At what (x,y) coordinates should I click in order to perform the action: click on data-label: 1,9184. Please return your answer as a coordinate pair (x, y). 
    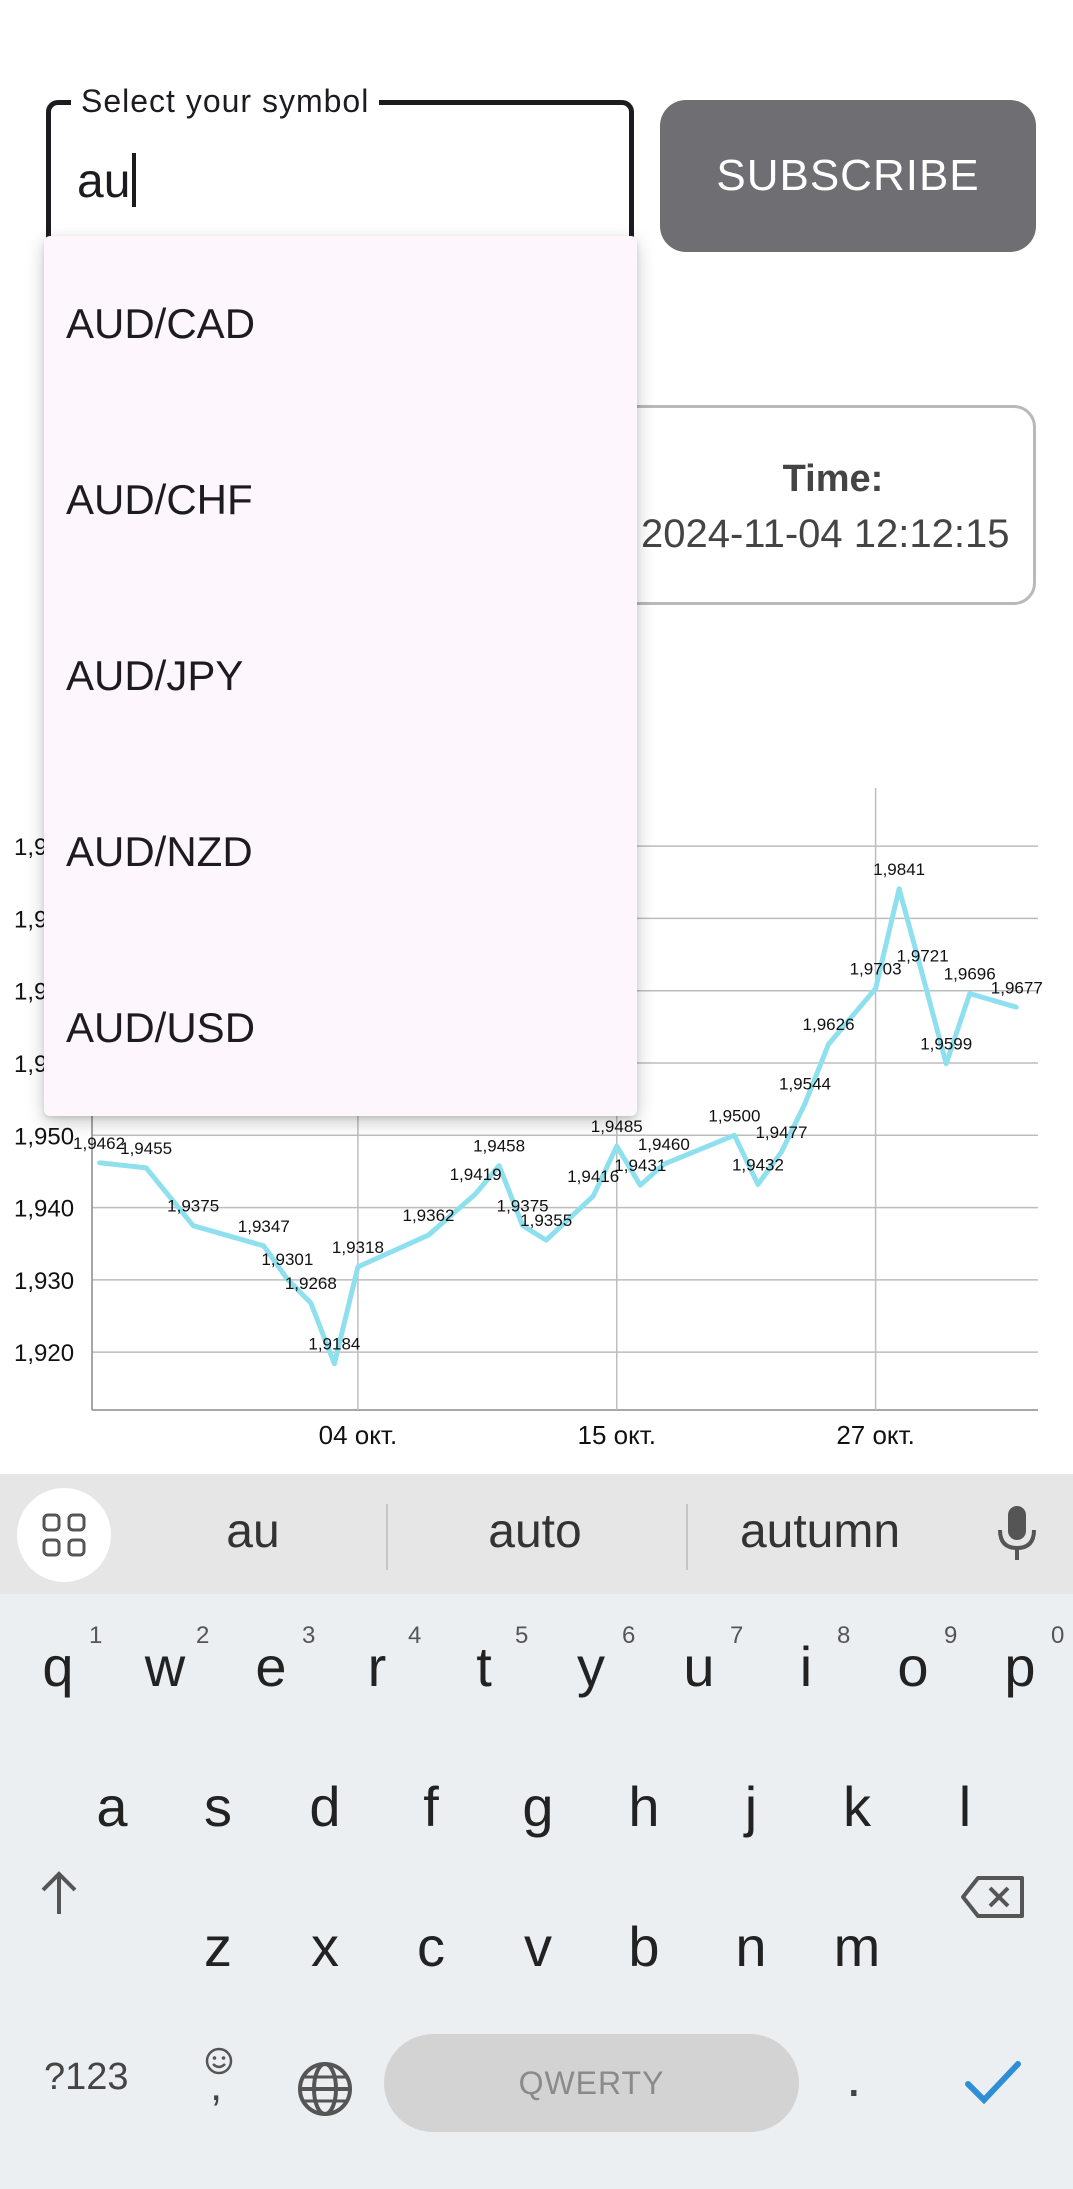
    Looking at the image, I should click on (334, 1344).